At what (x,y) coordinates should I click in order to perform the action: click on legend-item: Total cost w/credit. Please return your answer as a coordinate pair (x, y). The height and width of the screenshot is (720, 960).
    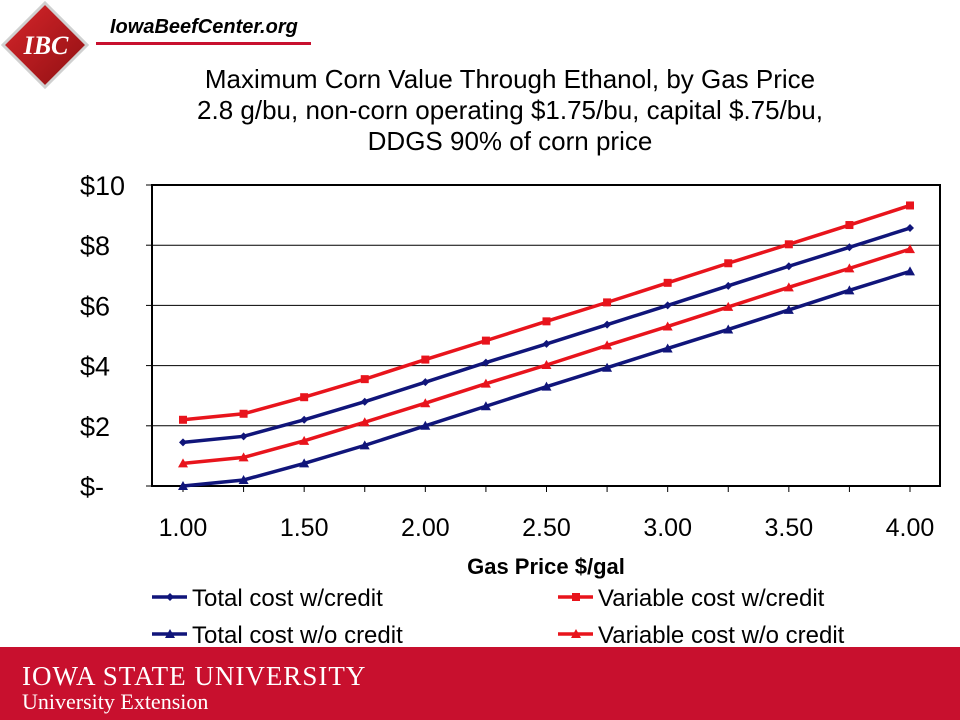
    Looking at the image, I should click on (267, 598).